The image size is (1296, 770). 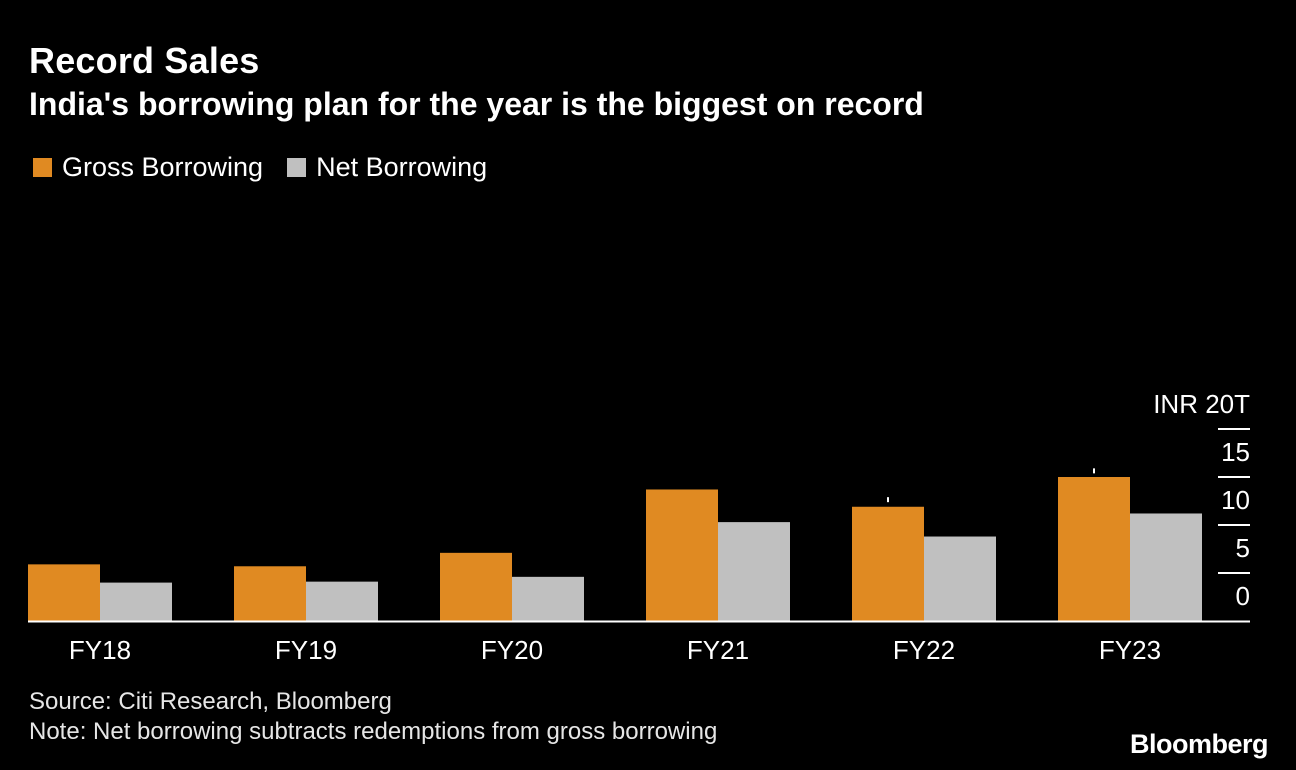 What do you see at coordinates (1199, 744) in the screenshot?
I see `bloomberg-logo: Bloomberg` at bounding box center [1199, 744].